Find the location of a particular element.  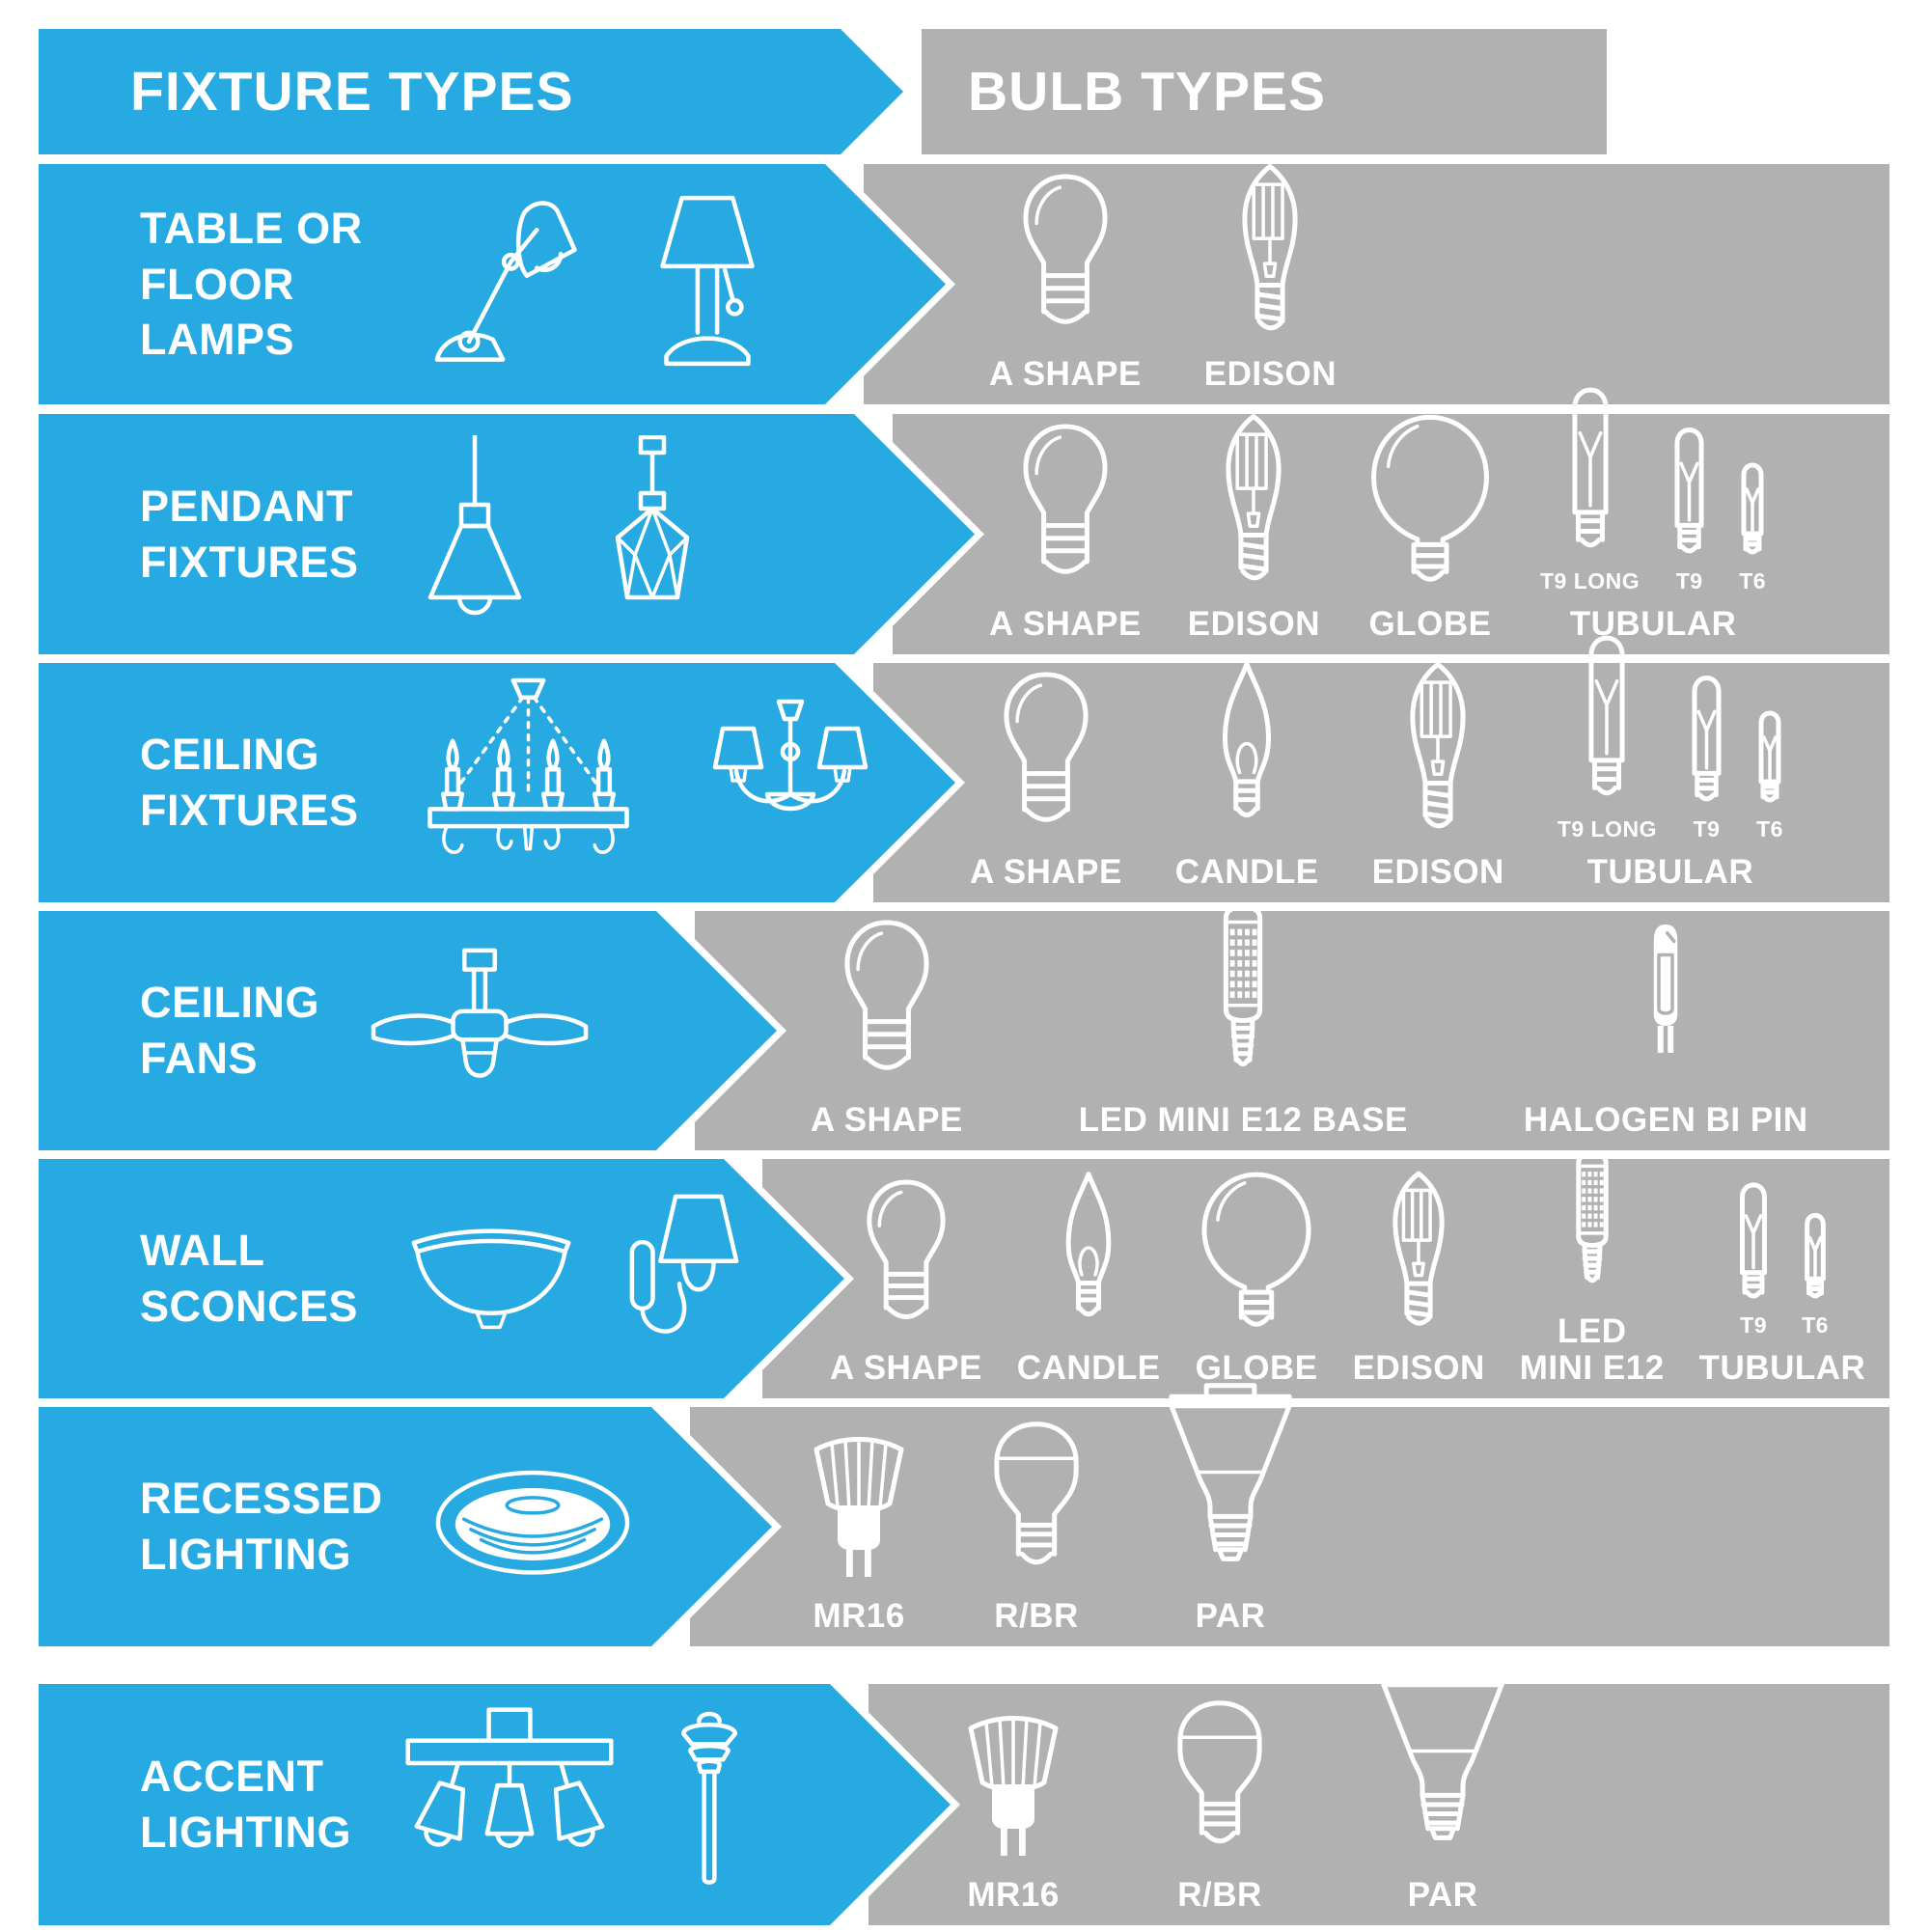

par-bulb-icon is located at coordinates (1230, 1483).